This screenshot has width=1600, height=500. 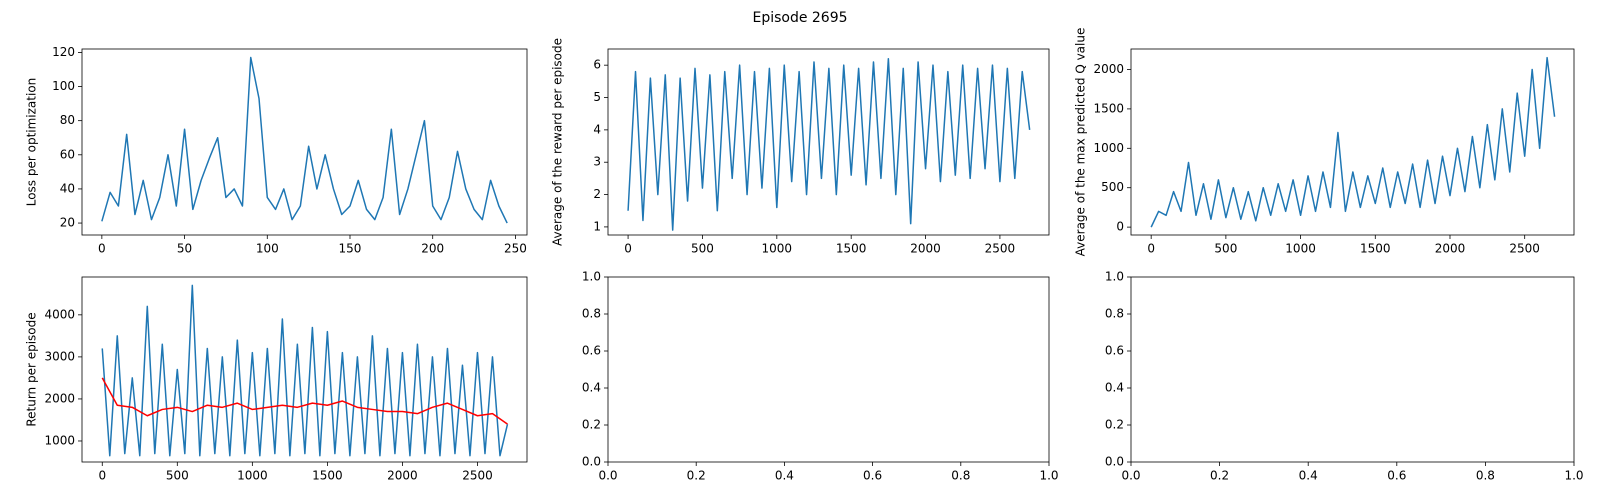 I want to click on y-tick-label: 80, so click(x=67, y=120).